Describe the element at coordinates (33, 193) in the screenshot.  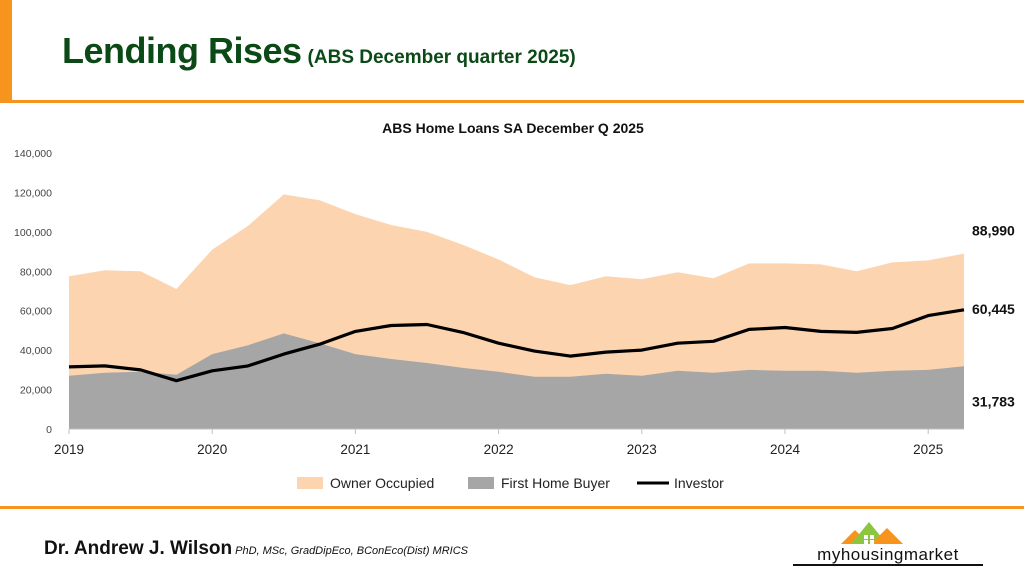
I see `y-tick-label: 120,000` at that location.